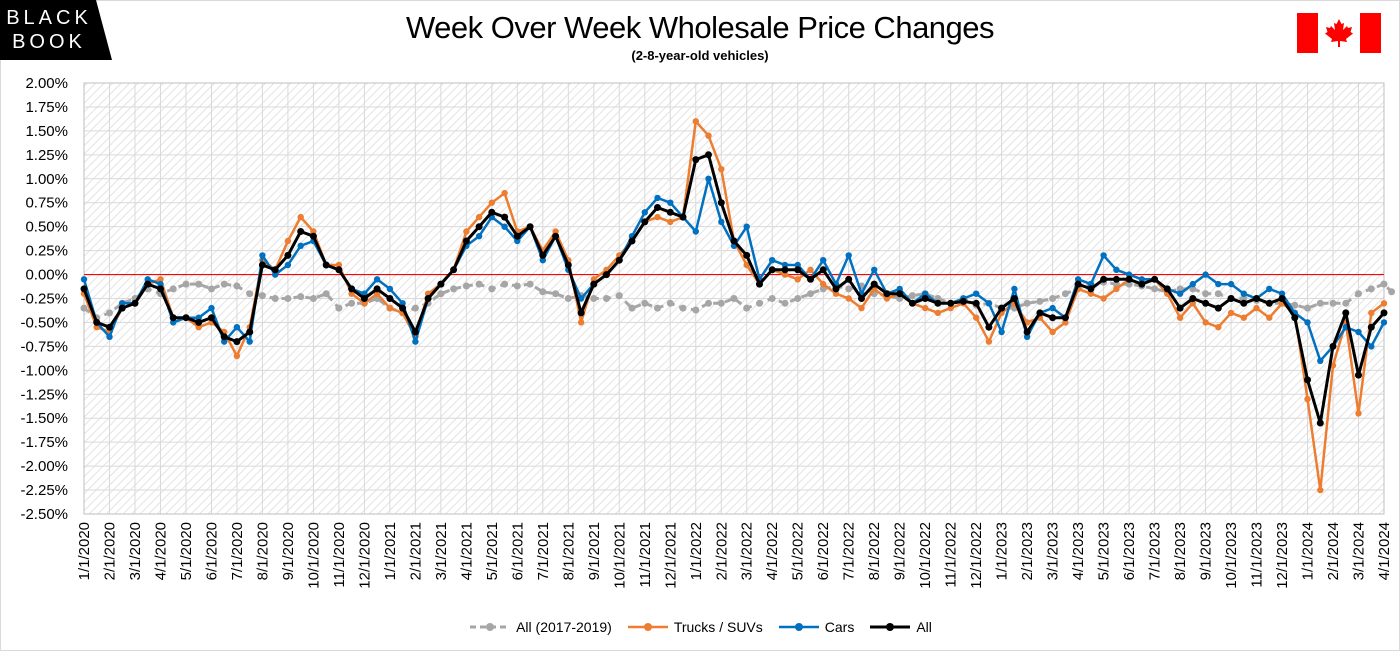 The width and height of the screenshot is (1400, 651). I want to click on legend-item: Trucks / SUVs, so click(694, 627).